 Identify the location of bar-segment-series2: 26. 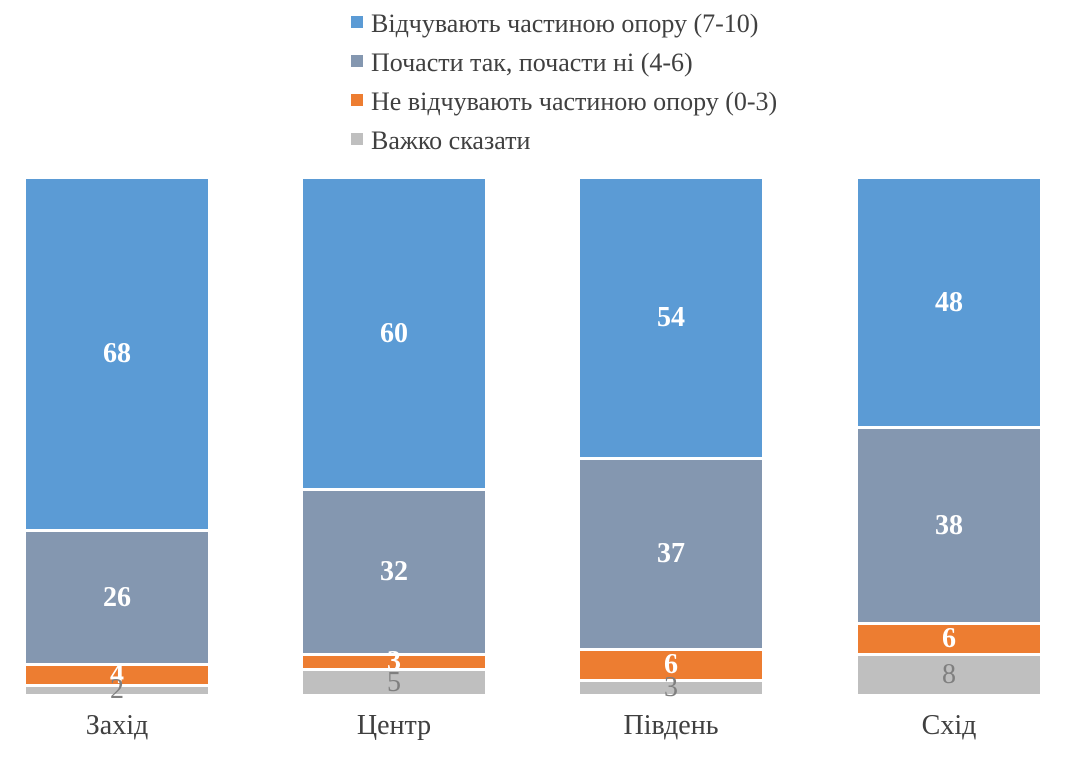
(117, 596).